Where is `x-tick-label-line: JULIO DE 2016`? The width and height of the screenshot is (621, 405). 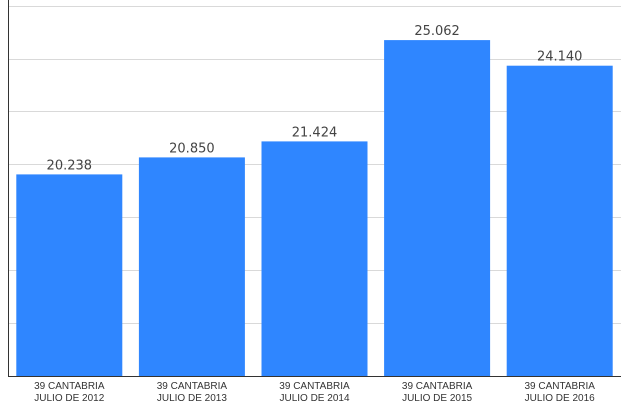
x-tick-label-line: JULIO DE 2016 is located at coordinates (560, 398).